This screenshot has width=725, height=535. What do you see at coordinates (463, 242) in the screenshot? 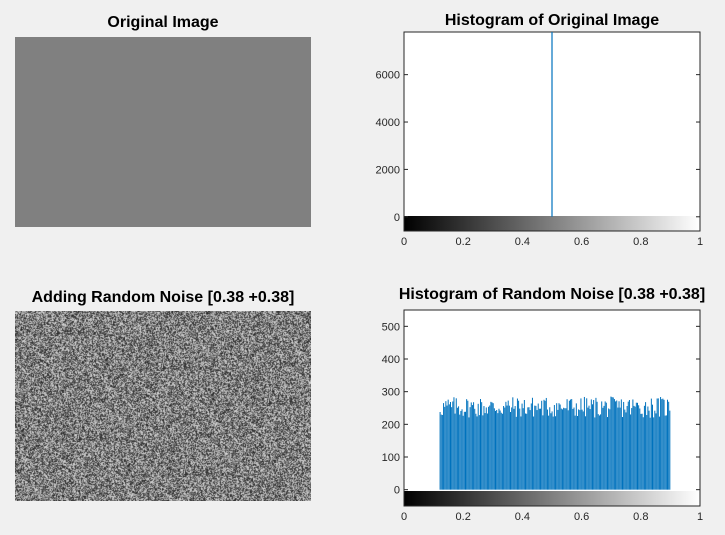
I see `hist1-xtick-label: 0.2` at bounding box center [463, 242].